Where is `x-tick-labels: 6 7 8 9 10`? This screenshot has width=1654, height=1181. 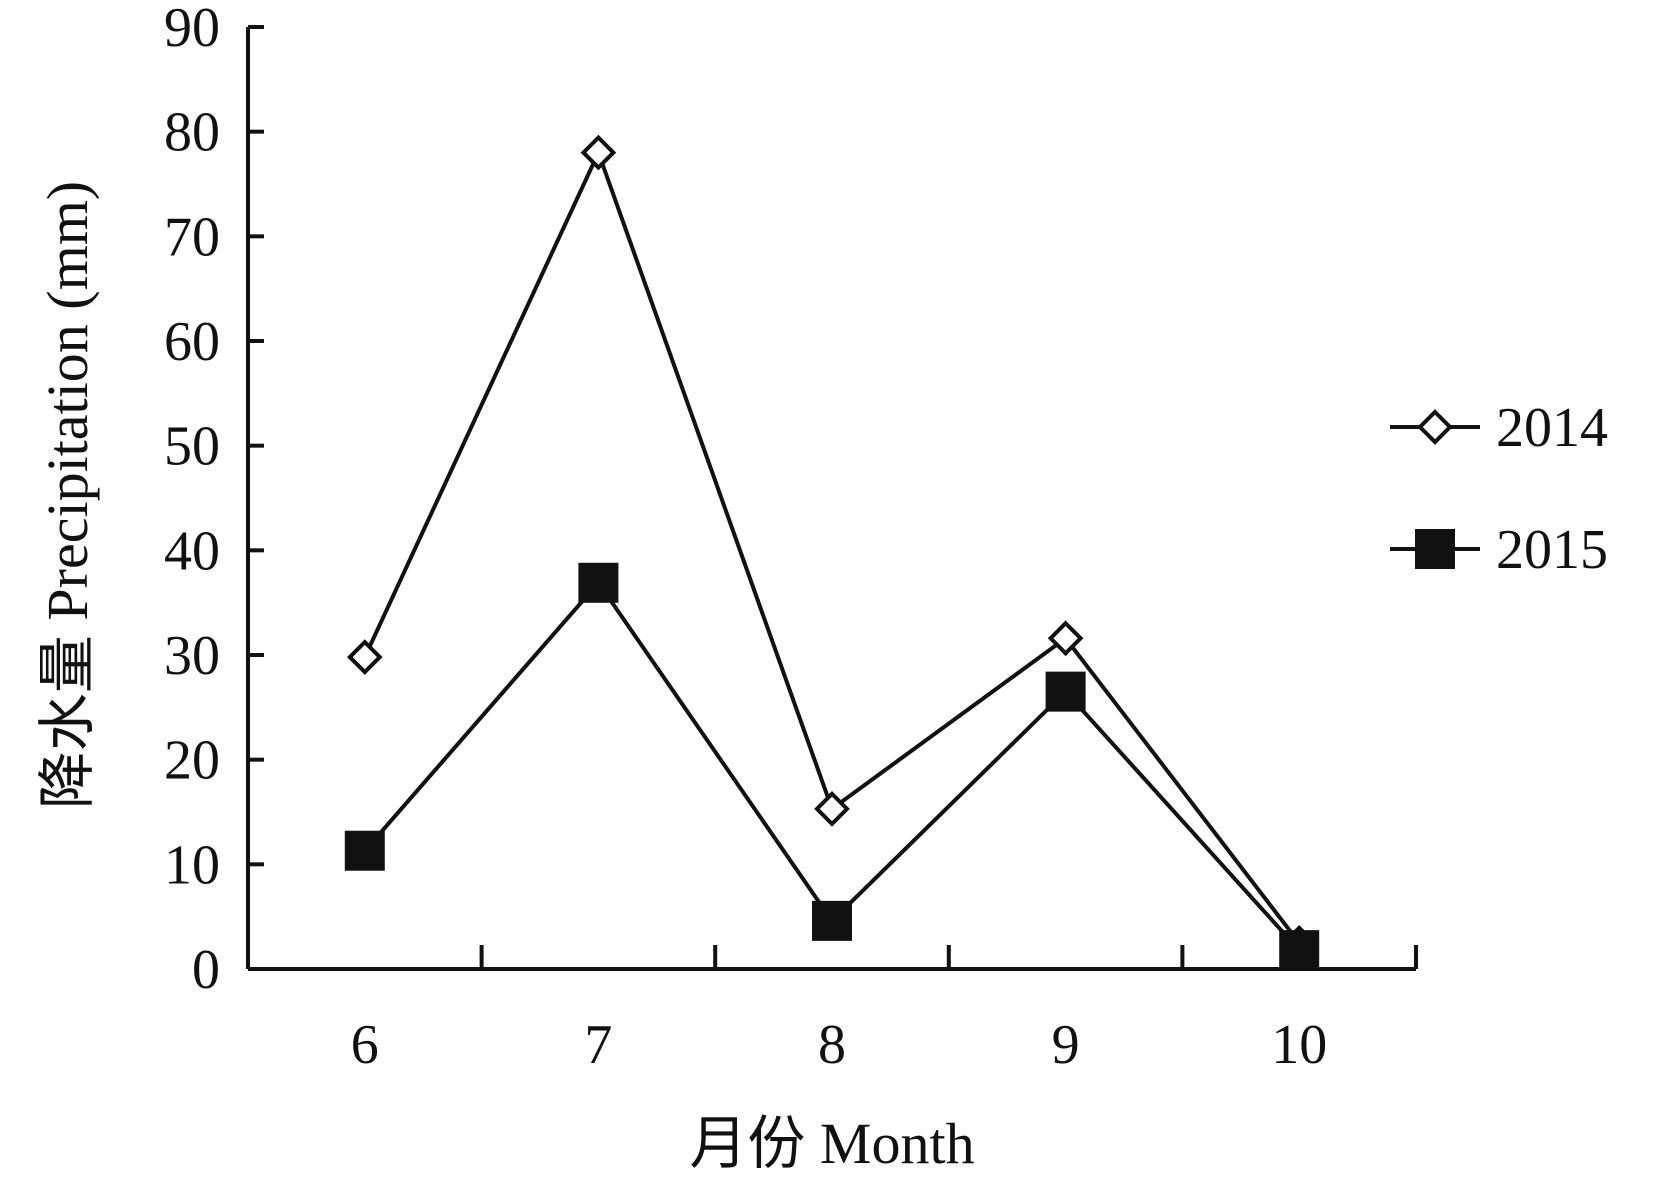
x-tick-labels: 6 7 8 9 10 is located at coordinates (839, 1045).